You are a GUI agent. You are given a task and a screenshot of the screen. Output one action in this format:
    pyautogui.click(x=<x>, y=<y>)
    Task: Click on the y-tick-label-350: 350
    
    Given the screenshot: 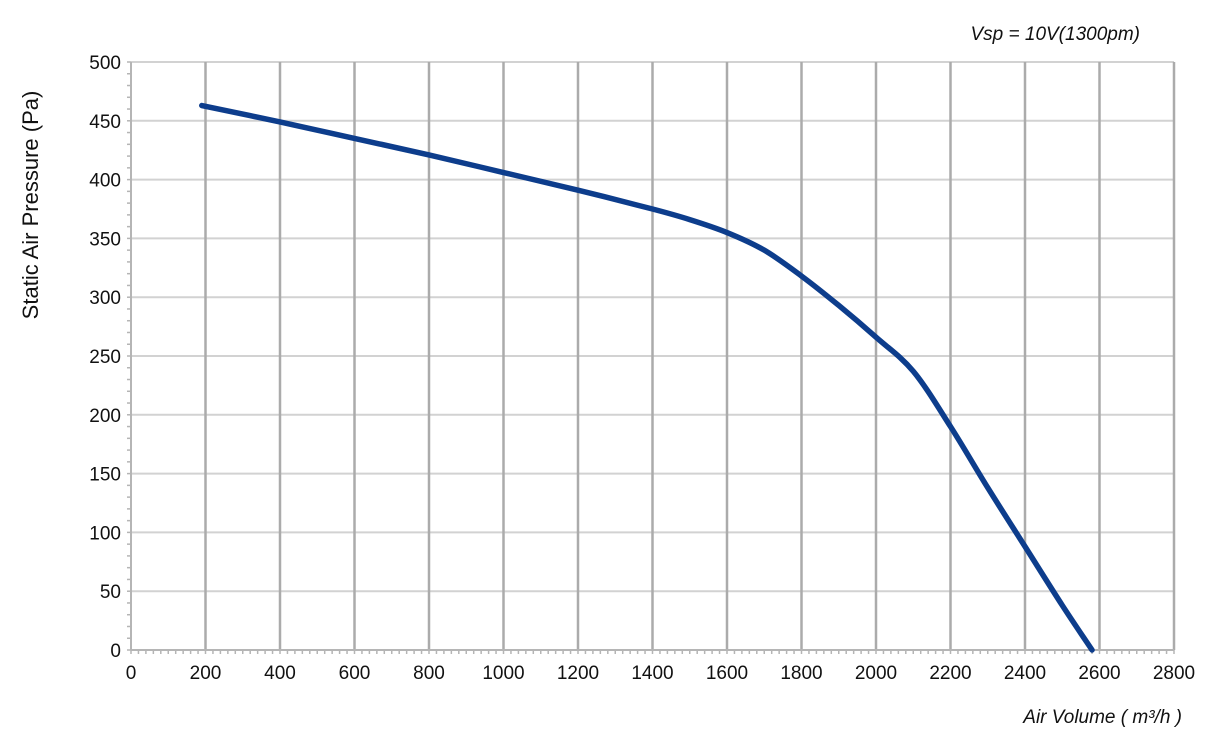 What is the action you would take?
    pyautogui.click(x=105, y=239)
    